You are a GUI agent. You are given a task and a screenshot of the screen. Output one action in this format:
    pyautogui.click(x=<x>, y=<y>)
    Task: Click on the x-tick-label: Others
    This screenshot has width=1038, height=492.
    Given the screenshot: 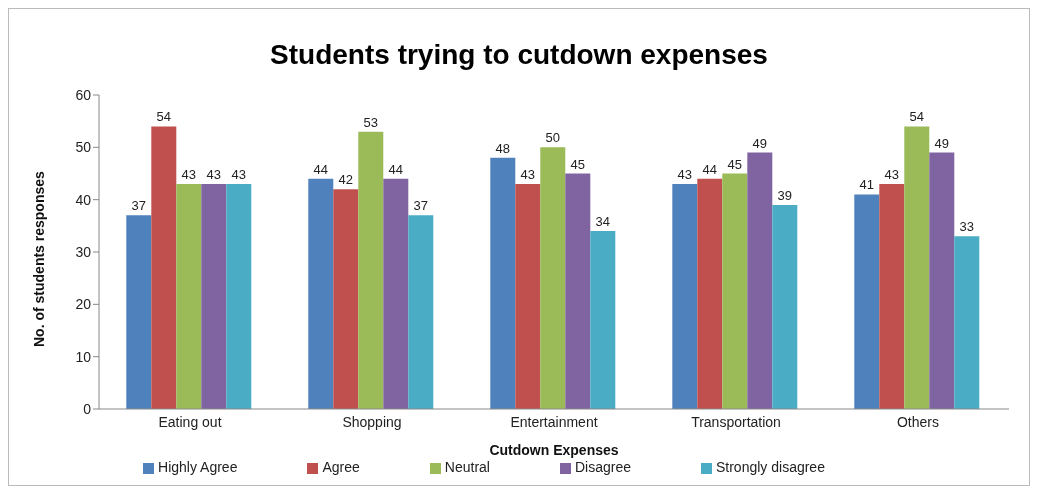 What is the action you would take?
    pyautogui.click(x=918, y=421)
    